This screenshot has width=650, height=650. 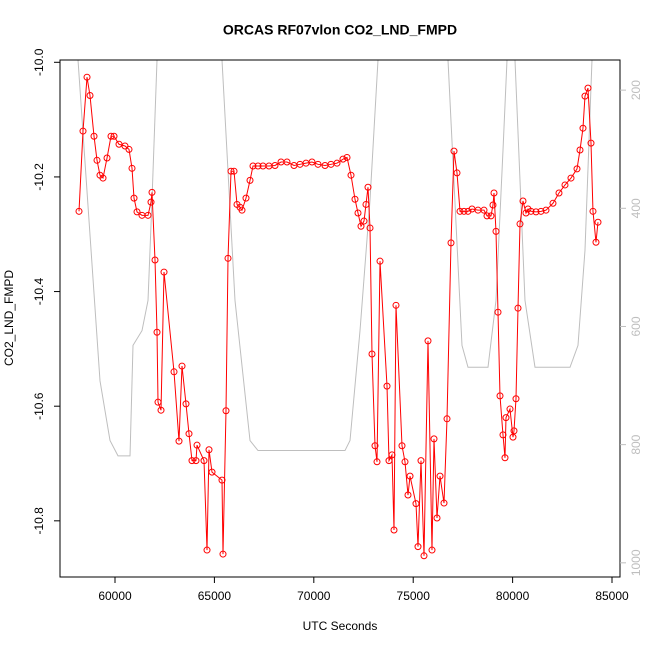 What do you see at coordinates (414, 596) in the screenshot?
I see `x-tick-label: 75000` at bounding box center [414, 596].